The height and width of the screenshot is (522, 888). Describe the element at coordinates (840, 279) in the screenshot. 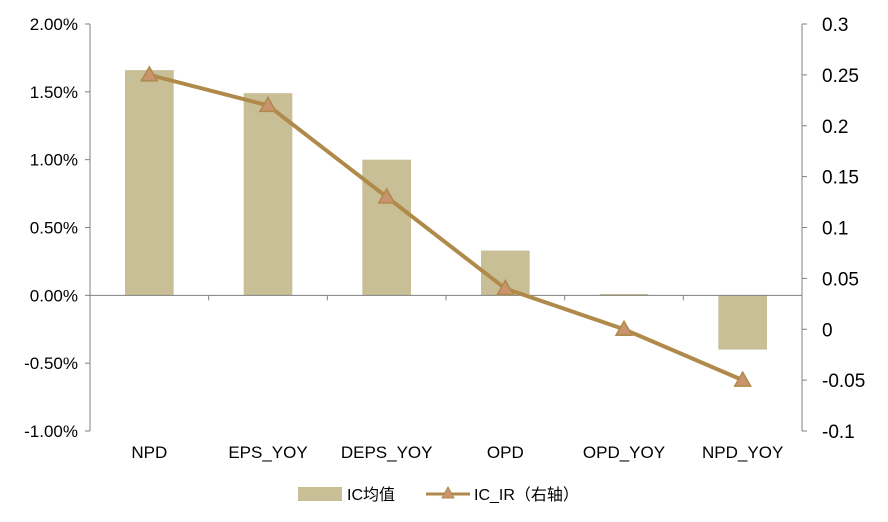

I see `right-tick-label: 0.05` at that location.